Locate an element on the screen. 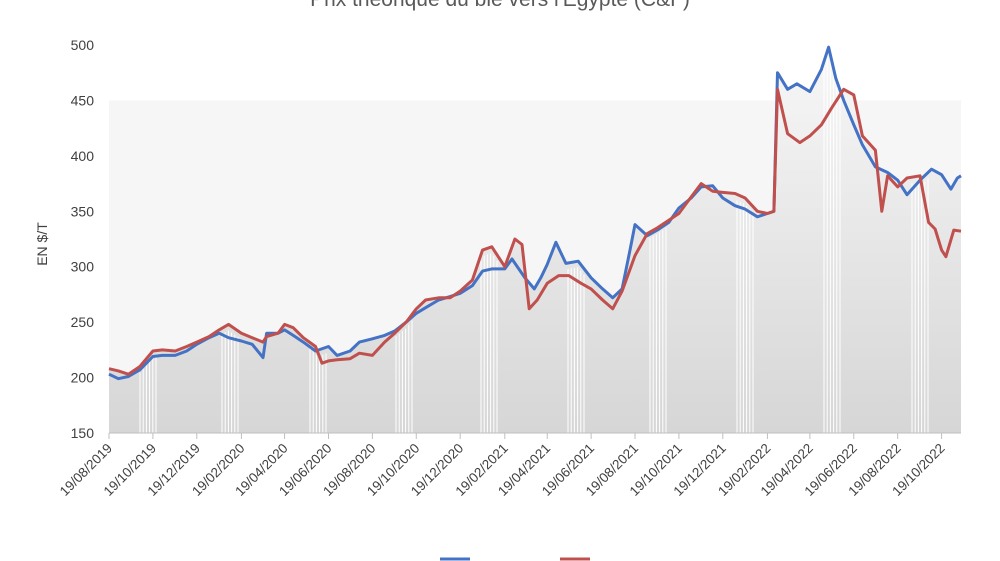 The width and height of the screenshot is (1000, 561). y-axis-label: EN $/T is located at coordinates (42, 244).